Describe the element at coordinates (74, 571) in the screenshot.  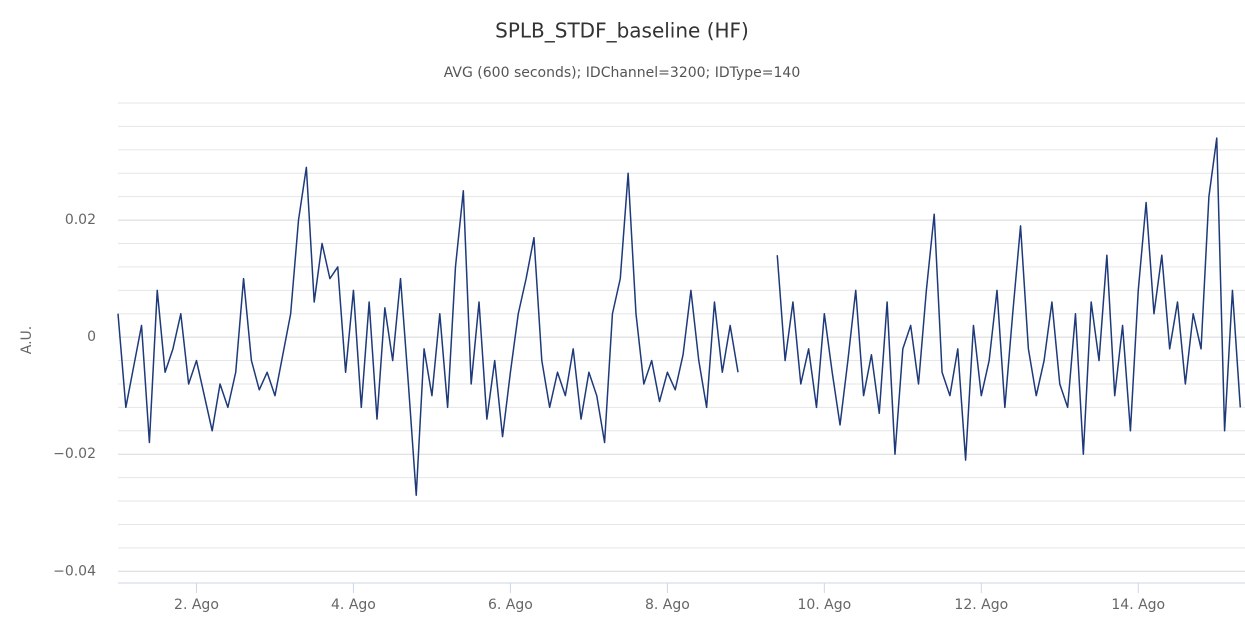
I see `y-tick-label: −0.04` at that location.